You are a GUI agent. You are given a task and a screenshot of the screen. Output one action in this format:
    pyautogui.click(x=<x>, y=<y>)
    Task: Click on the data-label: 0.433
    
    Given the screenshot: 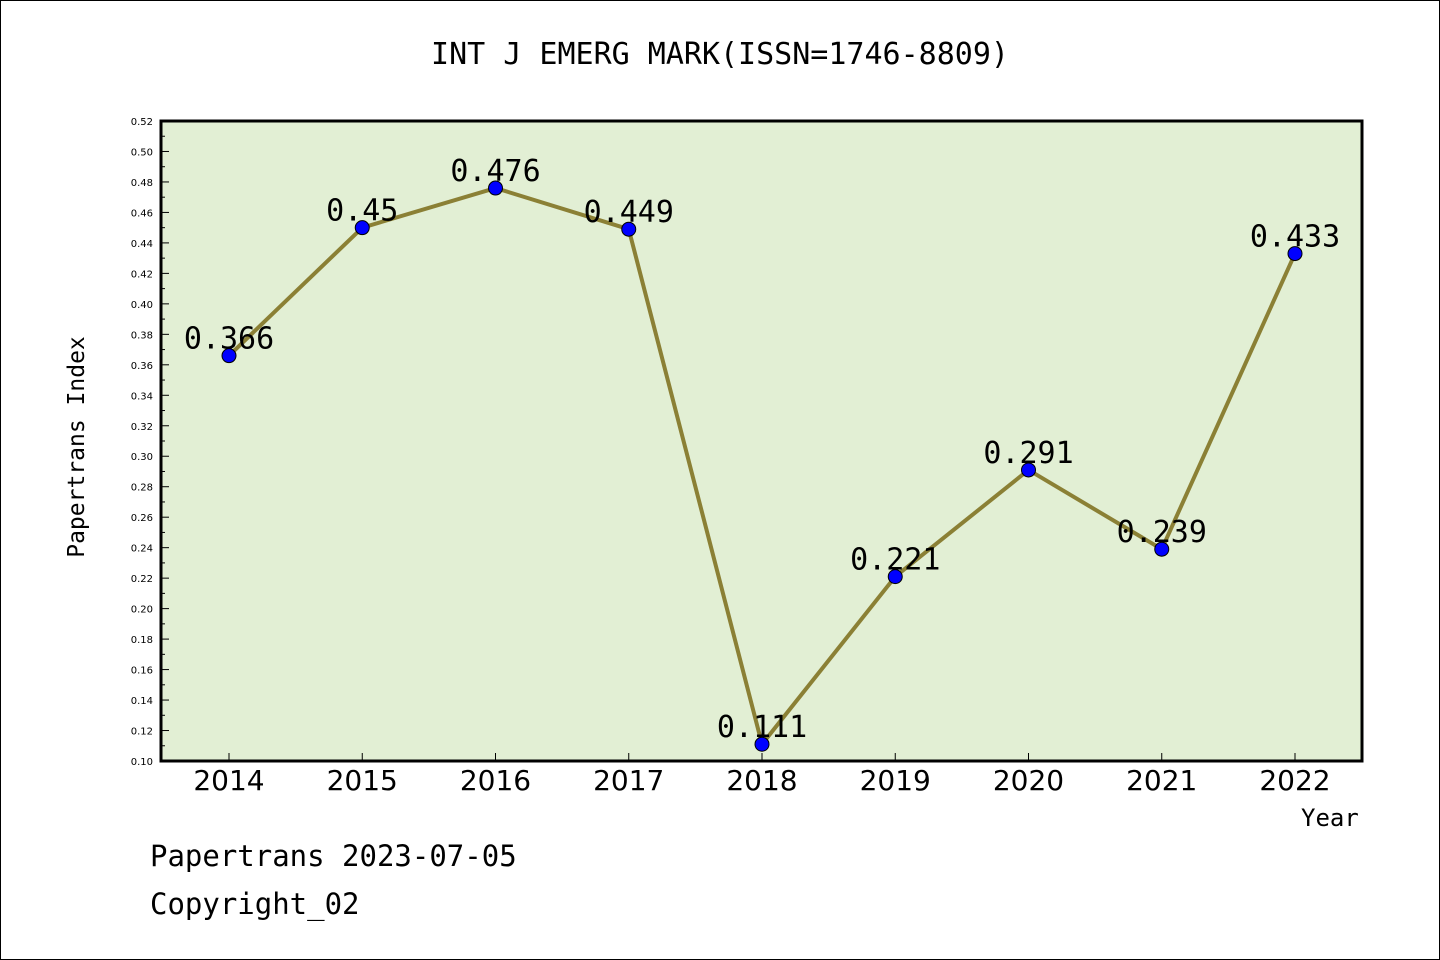 What is the action you would take?
    pyautogui.click(x=1295, y=237)
    